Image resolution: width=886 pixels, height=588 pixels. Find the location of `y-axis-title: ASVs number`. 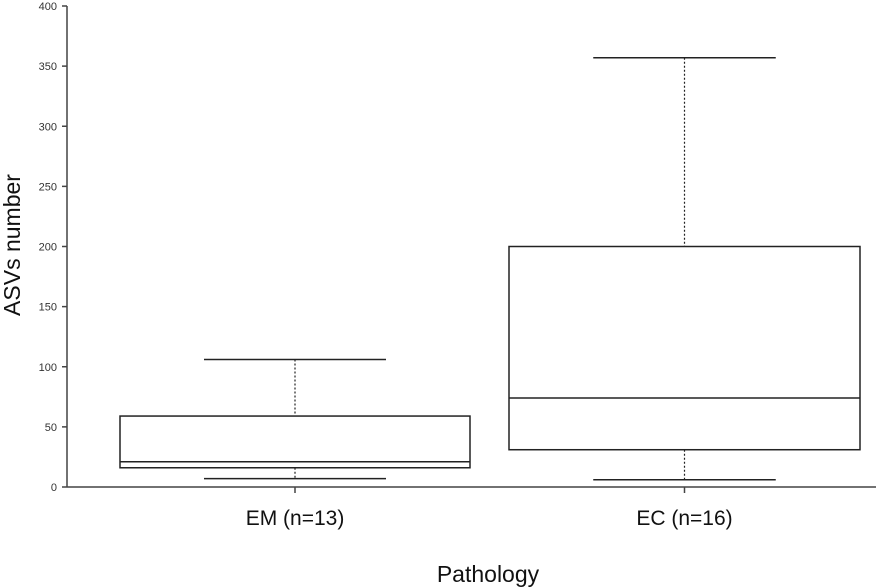

y-axis-title: ASVs number is located at coordinates (12, 245).